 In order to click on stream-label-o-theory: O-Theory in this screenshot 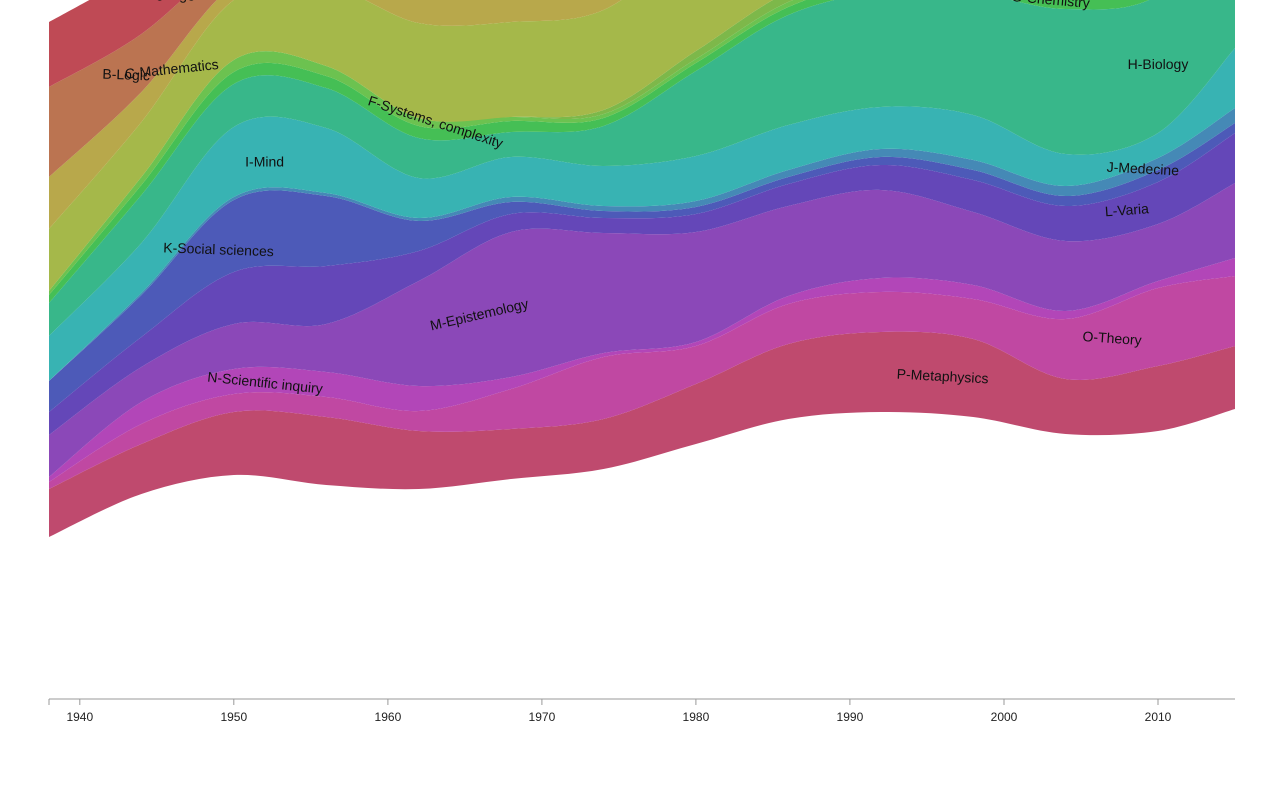, I will do `click(1112, 338)`.